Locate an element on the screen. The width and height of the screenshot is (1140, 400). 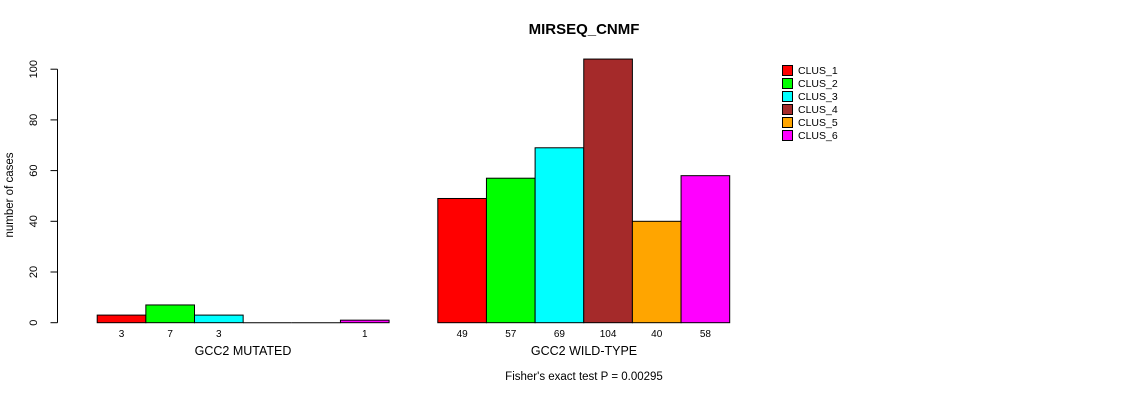
y-axis-tick-label: 100 is located at coordinates (34, 69).